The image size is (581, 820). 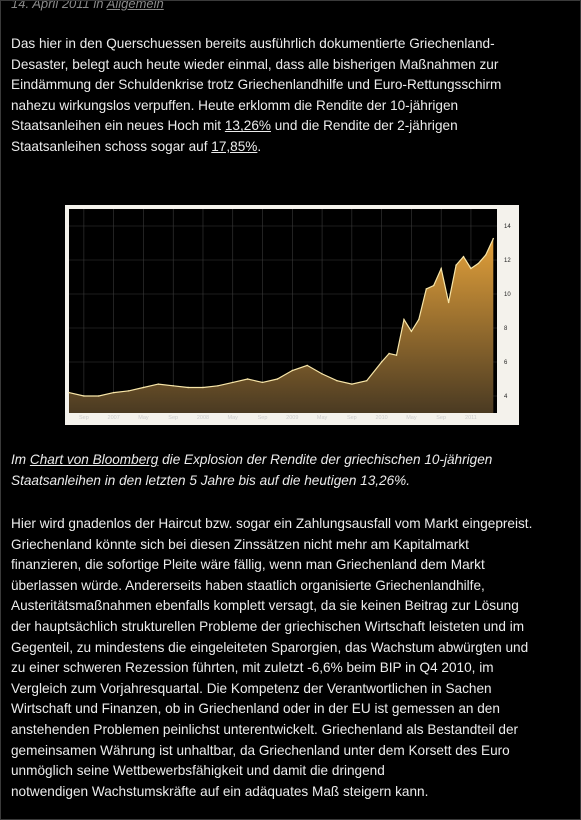 What do you see at coordinates (507, 261) in the screenshot?
I see `y-tick-label: 12` at bounding box center [507, 261].